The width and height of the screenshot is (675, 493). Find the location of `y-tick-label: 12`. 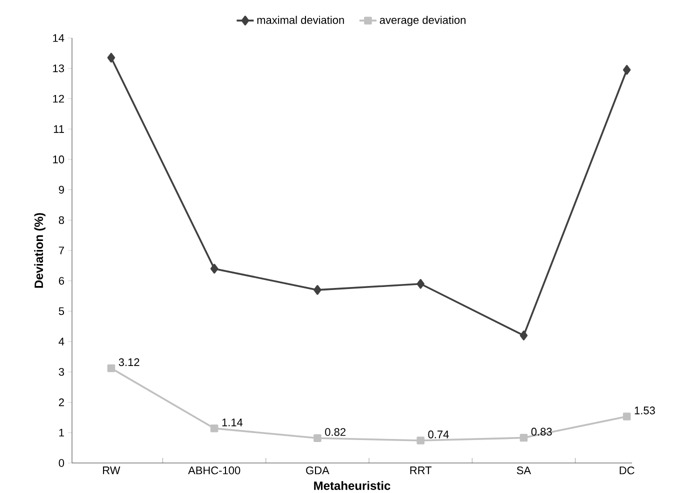

y-tick-label: 12 is located at coordinates (58, 98).